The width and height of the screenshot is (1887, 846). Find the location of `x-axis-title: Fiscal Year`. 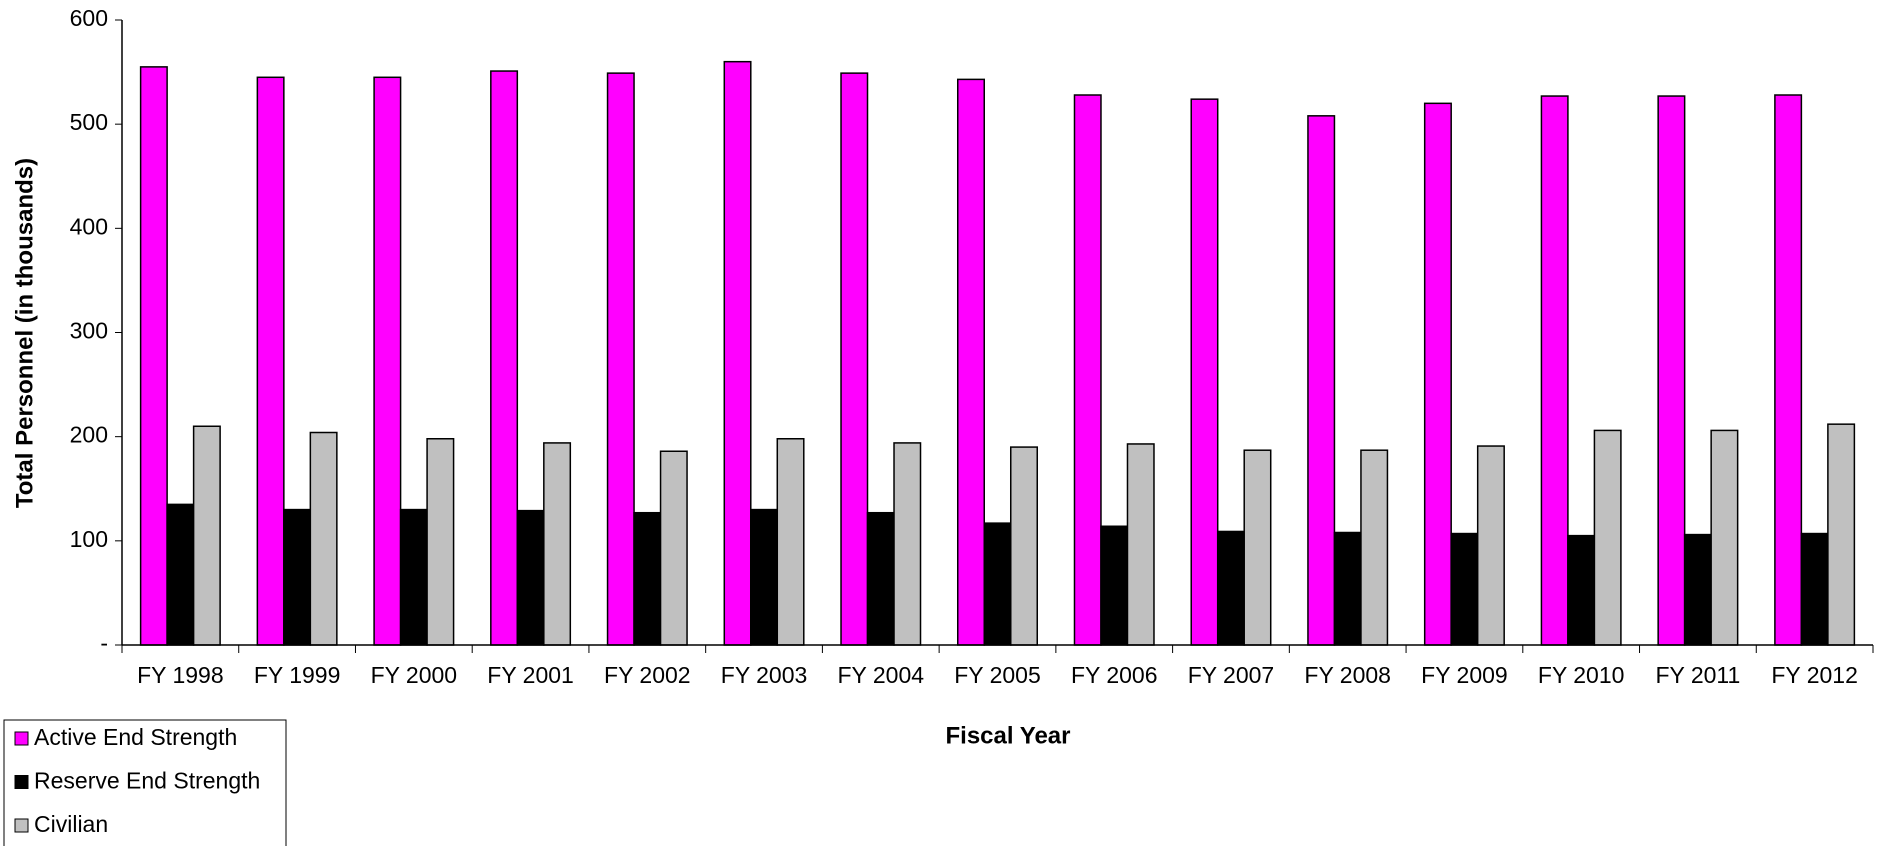

x-axis-title: Fiscal Year is located at coordinates (1008, 735).